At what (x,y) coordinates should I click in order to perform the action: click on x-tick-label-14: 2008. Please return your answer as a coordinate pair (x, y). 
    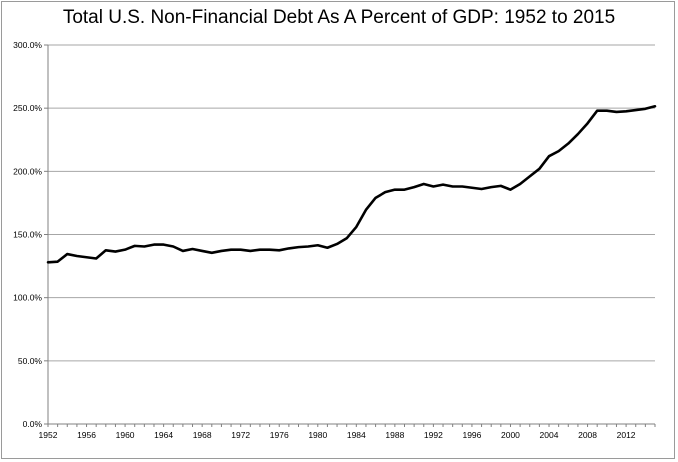
    Looking at the image, I should click on (587, 435).